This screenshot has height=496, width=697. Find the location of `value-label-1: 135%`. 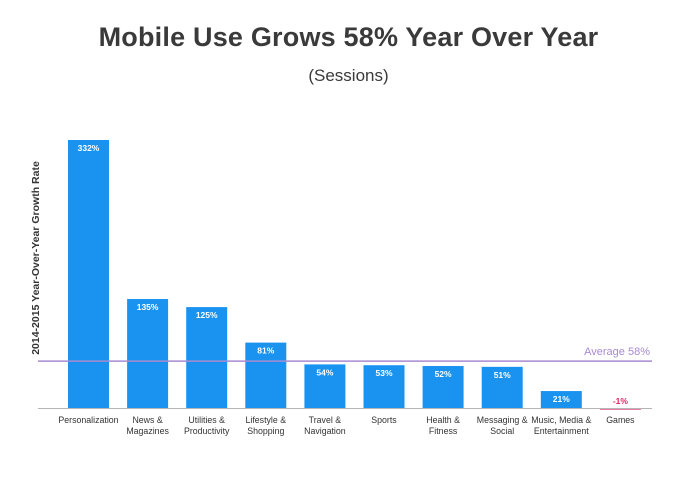

value-label-1: 135% is located at coordinates (148, 307).